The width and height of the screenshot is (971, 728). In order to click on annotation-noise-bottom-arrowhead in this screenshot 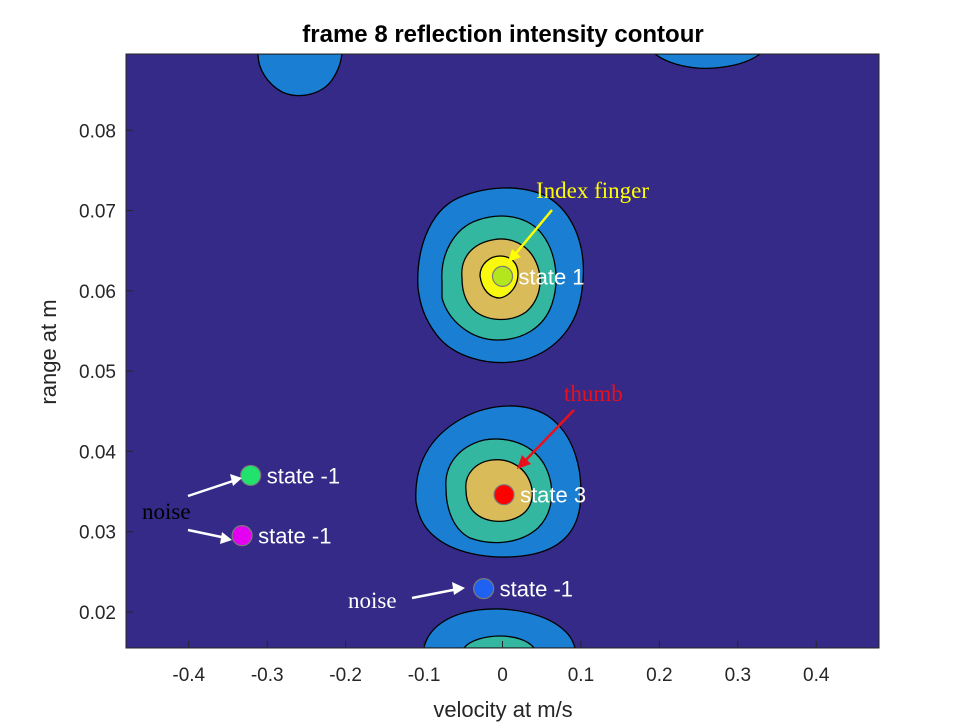, I will do `click(458, 588)`.